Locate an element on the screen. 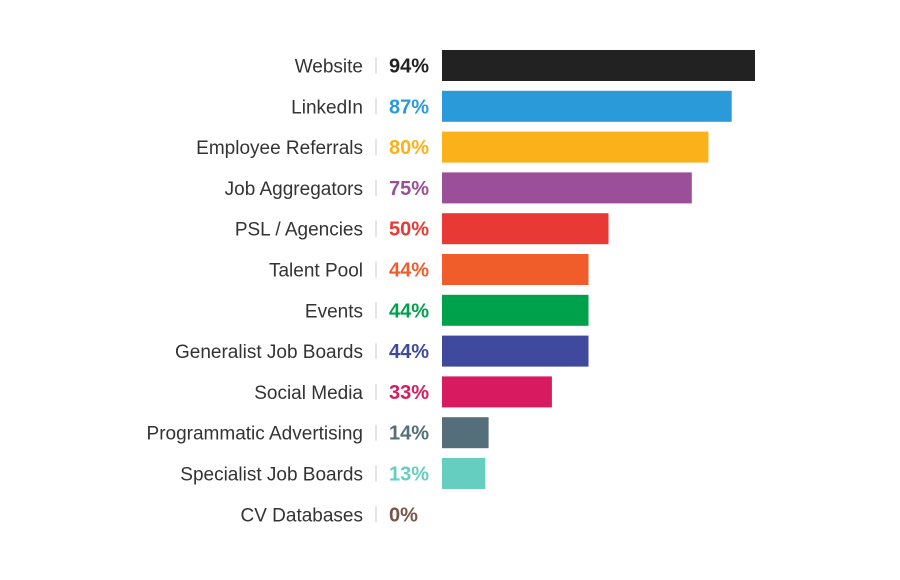 Image resolution: width=900 pixels, height=580 pixels. value-label: 14% is located at coordinates (409, 434).